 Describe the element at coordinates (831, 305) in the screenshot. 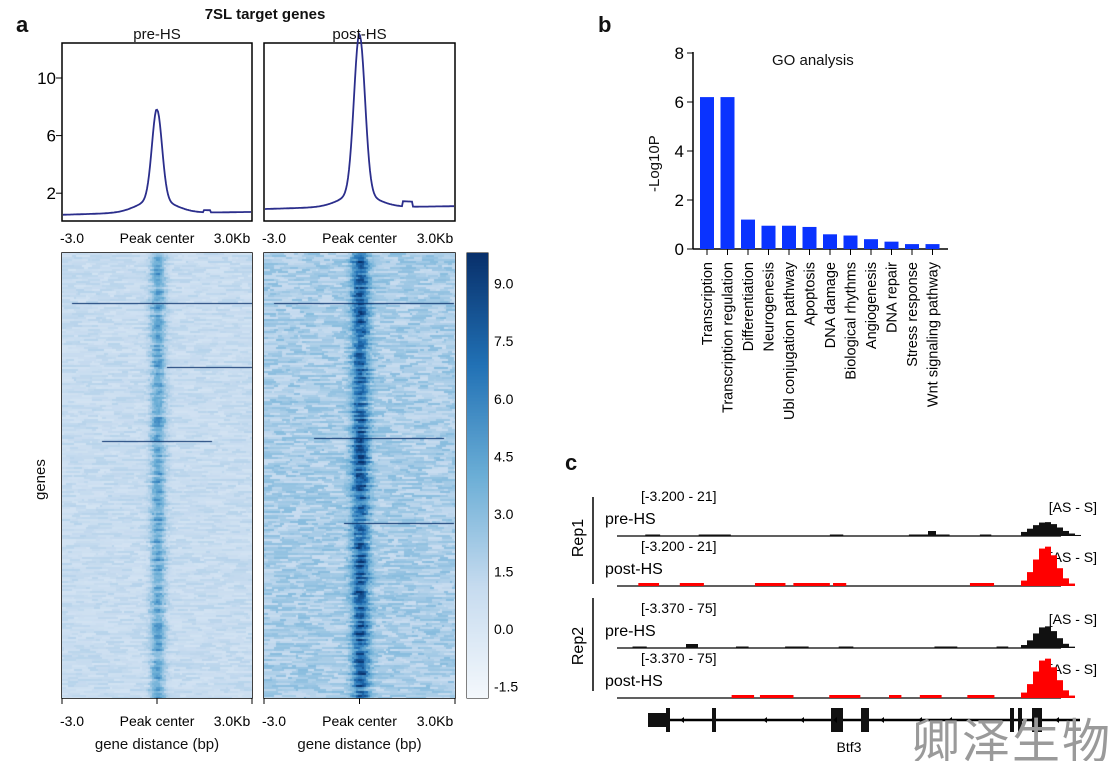

I see `go-category-label: DNA damage` at that location.